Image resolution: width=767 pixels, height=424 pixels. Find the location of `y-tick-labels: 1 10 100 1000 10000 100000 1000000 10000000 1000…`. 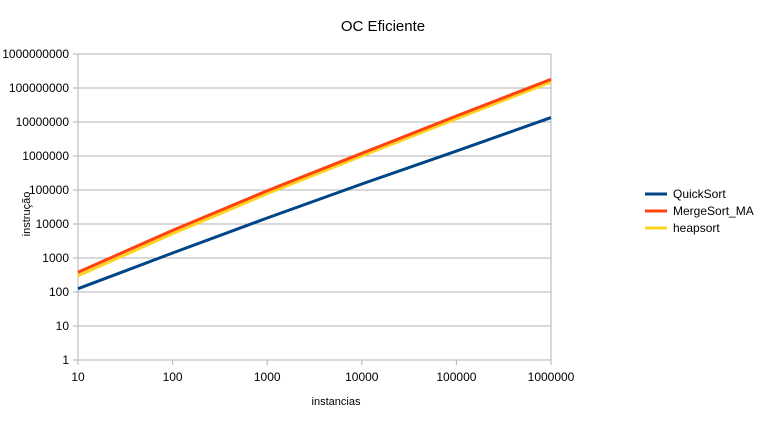

y-tick-labels: 1 10 100 1000 10000 100000 1000000 10000000 1000… is located at coordinates (35, 207).